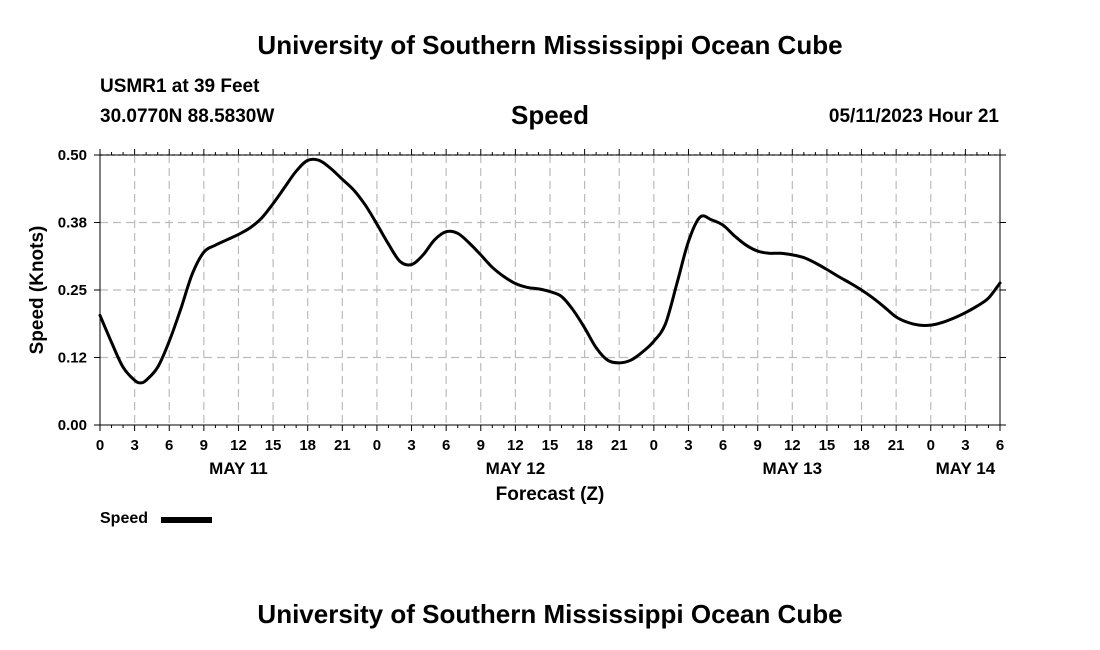  I want to click on variable-label: Speed, so click(550, 115).